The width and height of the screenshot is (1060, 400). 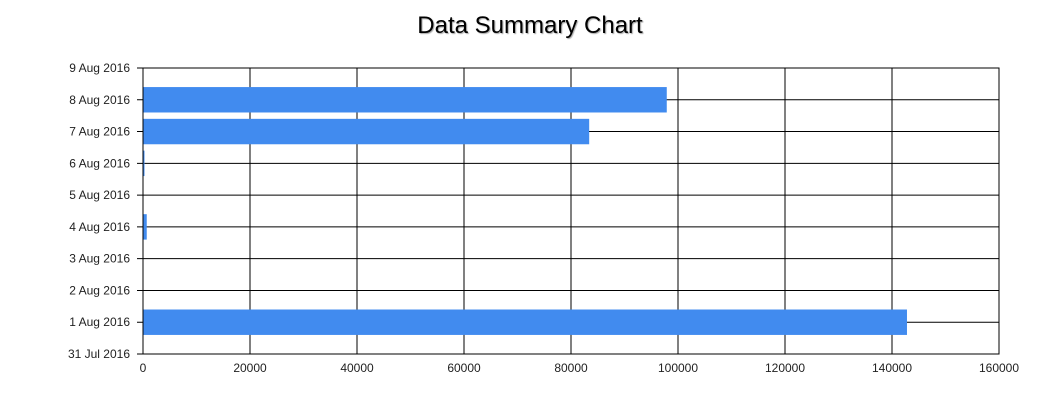 I want to click on y-tick-label: 5 Aug 2016, so click(x=99, y=195).